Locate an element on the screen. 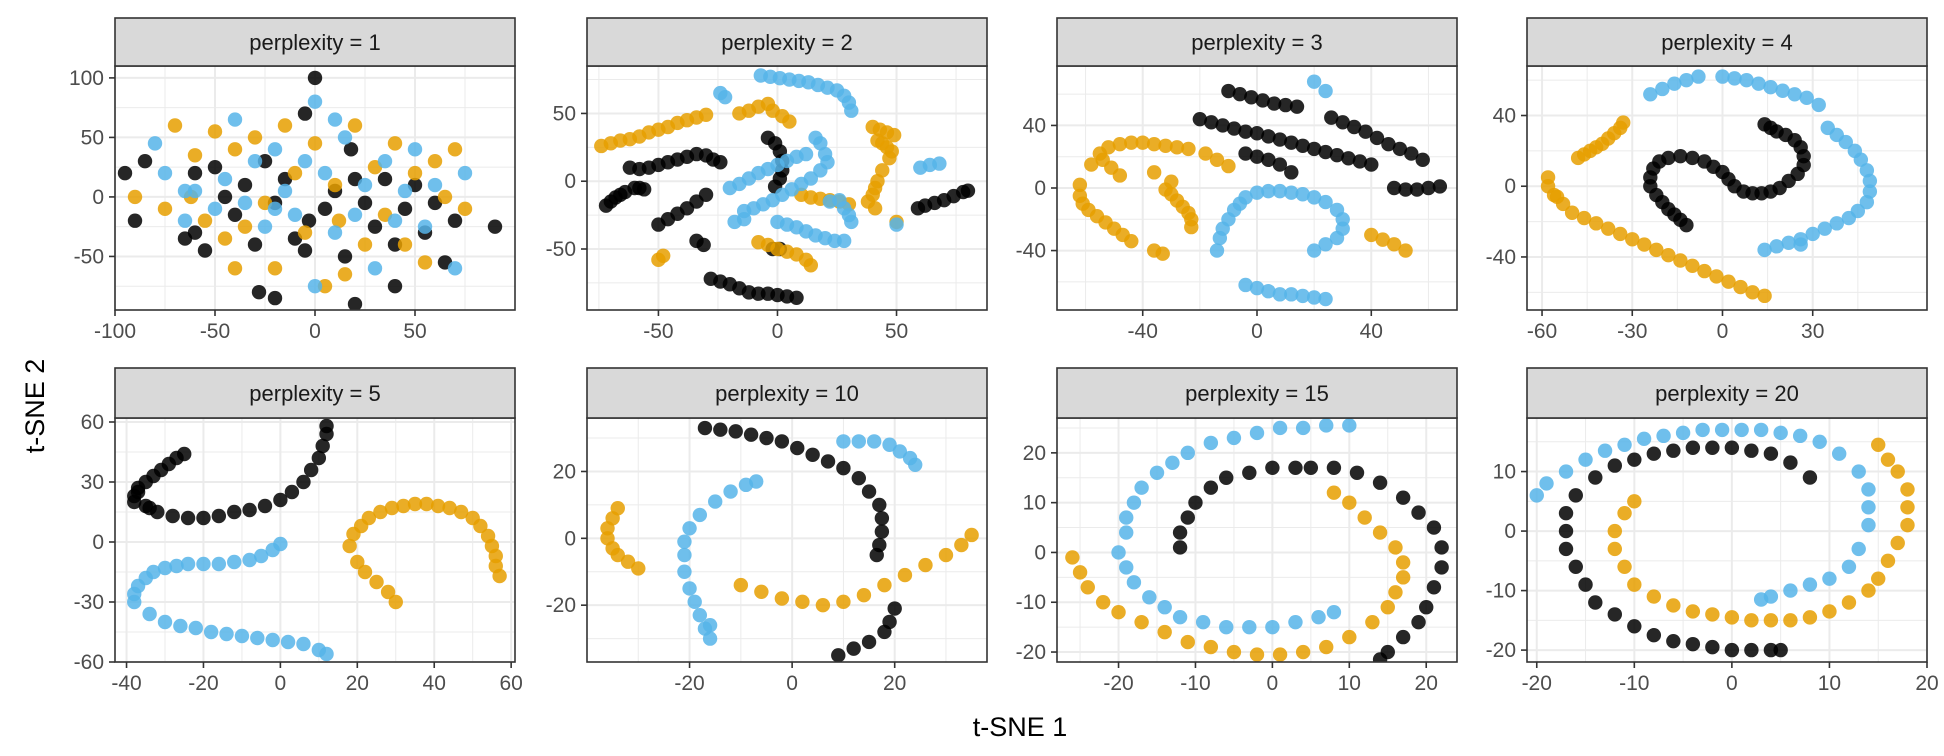  x-tick-label: 40 is located at coordinates (1371, 331).